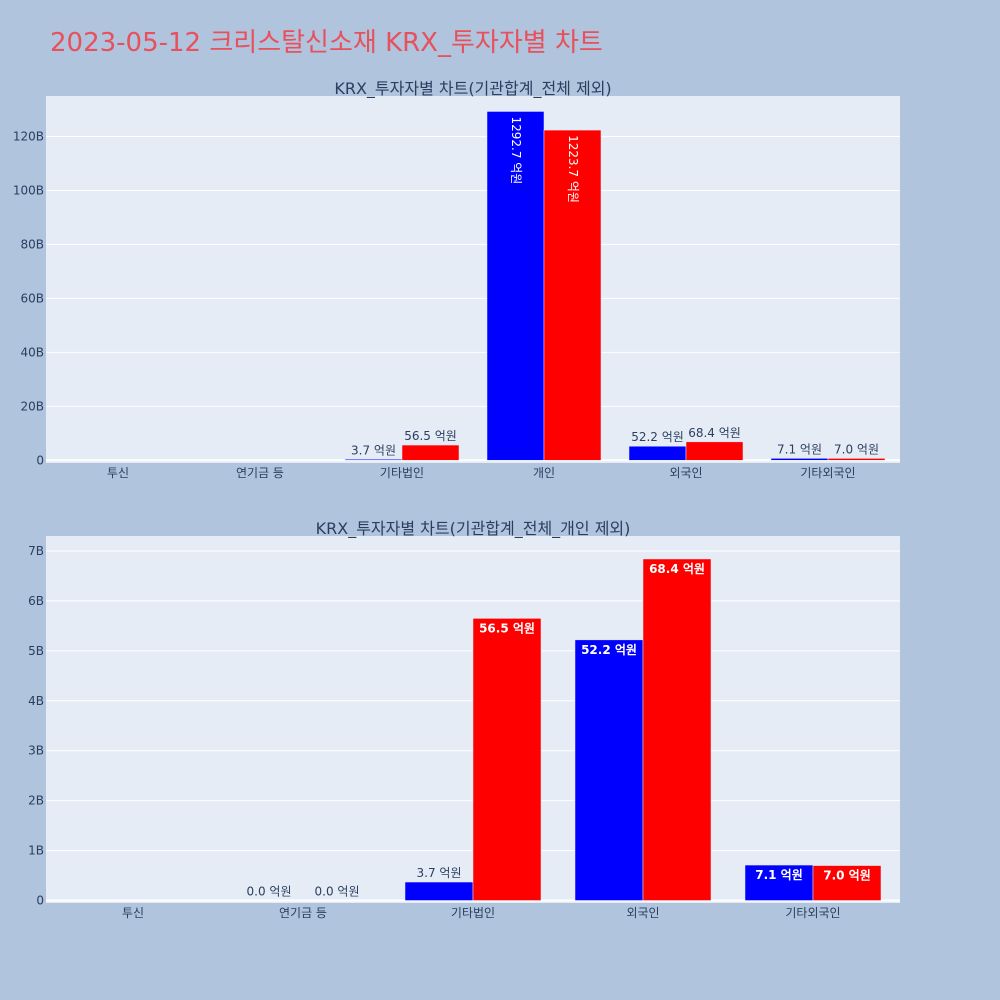 The width and height of the screenshot is (1000, 1000). Describe the element at coordinates (36, 801) in the screenshot. I see `y-tick-label: 2B` at that location.